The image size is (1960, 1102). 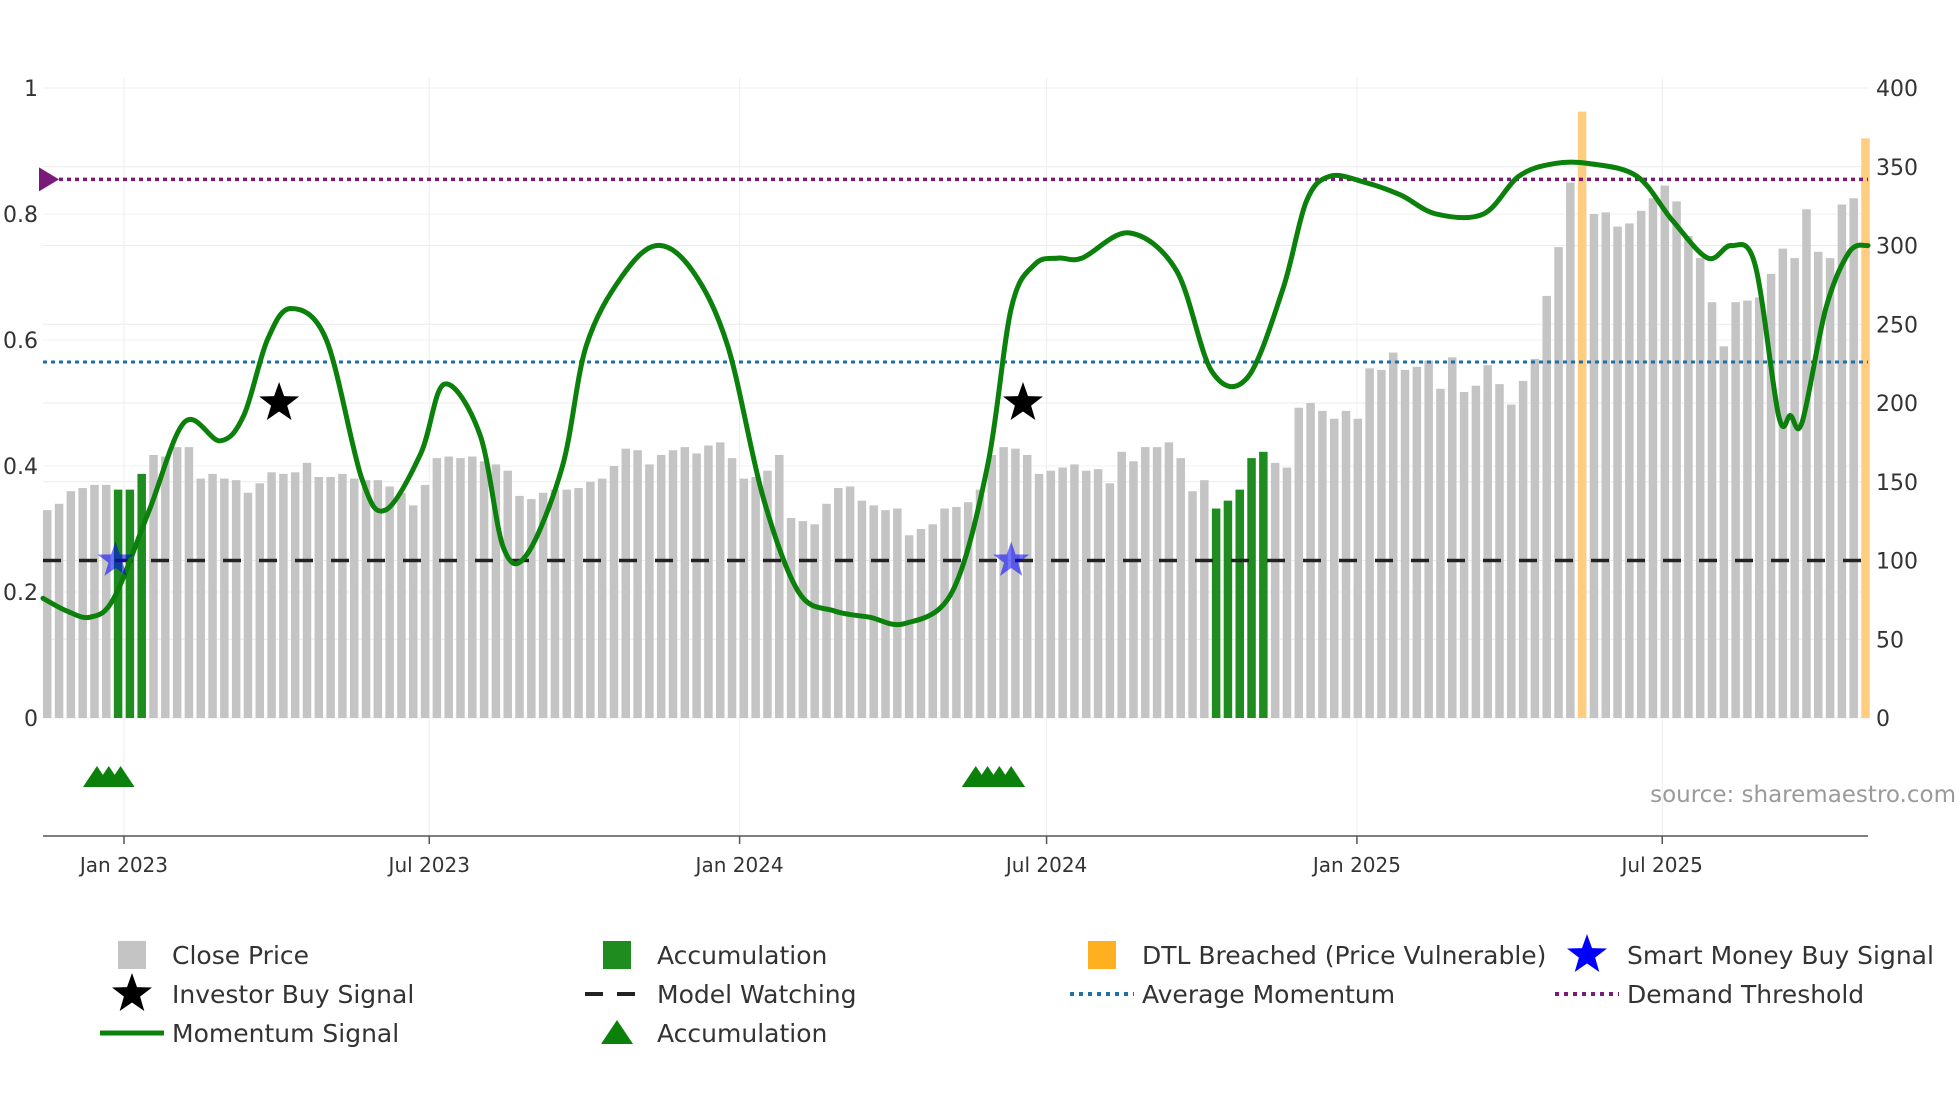 I want to click on legend-label: Investor Buy Signal, so click(x=293, y=994).